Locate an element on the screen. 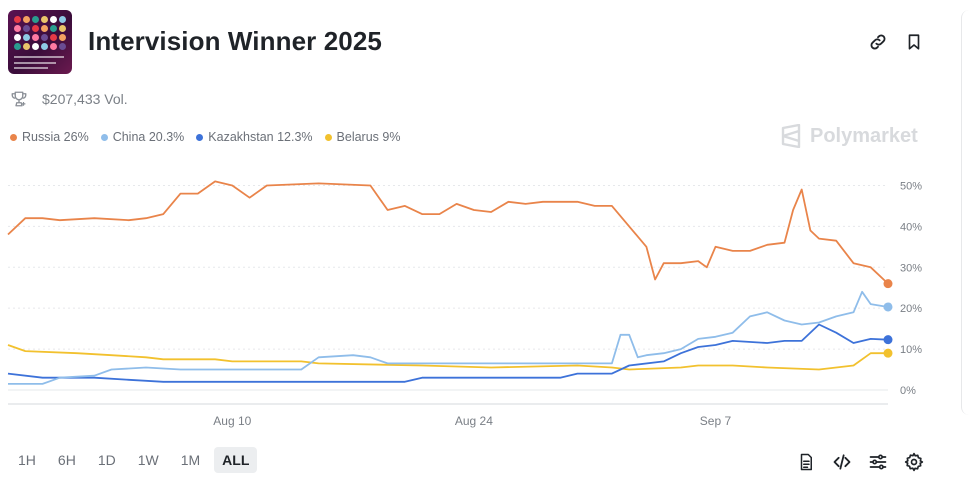 The height and width of the screenshot is (485, 972). link-icon is located at coordinates (878, 42).